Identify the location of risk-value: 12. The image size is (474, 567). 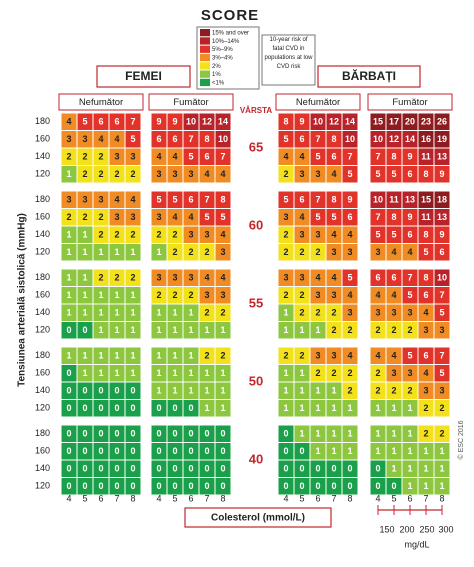
(207, 122).